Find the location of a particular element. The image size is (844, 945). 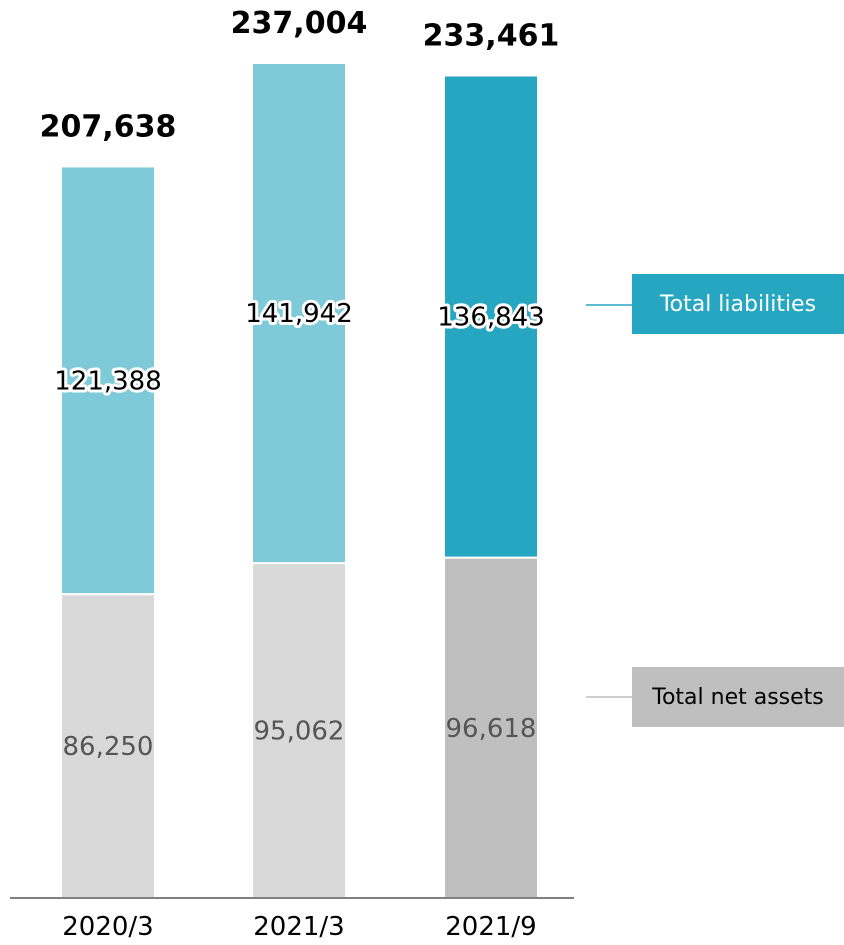

value-label-liabilities-2: 141,942 is located at coordinates (299, 314).